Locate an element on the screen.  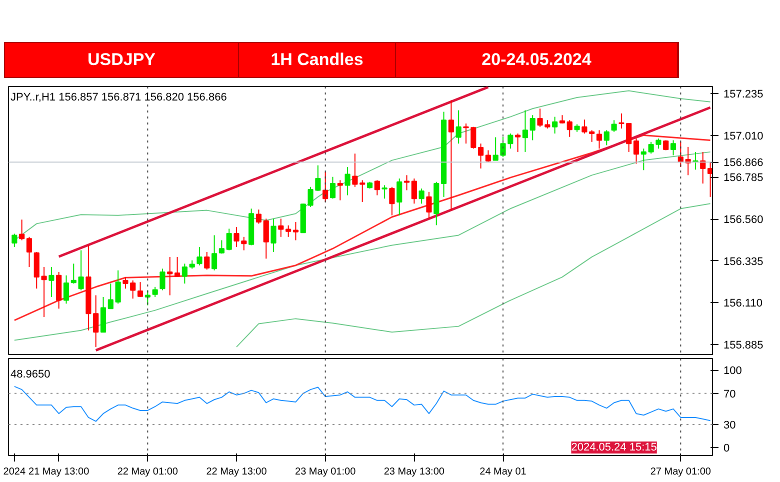
y-tick-label: 155.885 is located at coordinates (744, 346).